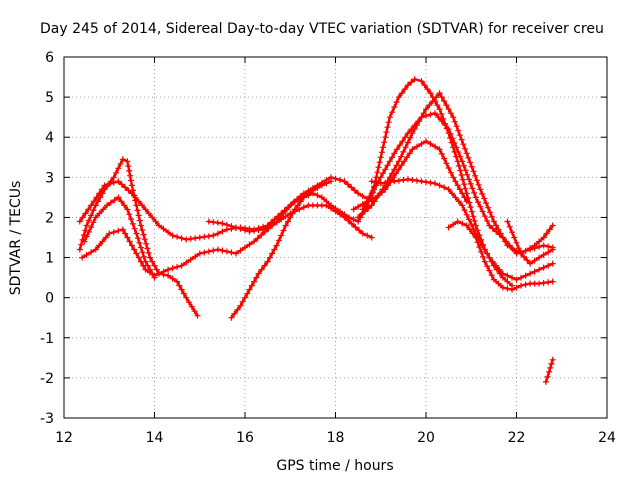 The image size is (640, 480). Describe the element at coordinates (607, 438) in the screenshot. I see `x-tick-label: 24` at that location.